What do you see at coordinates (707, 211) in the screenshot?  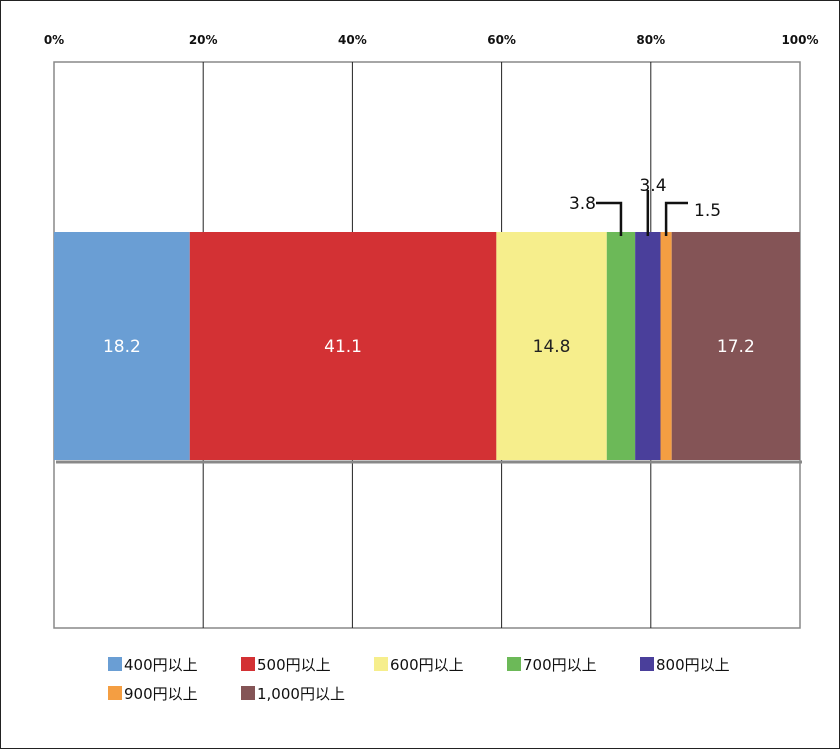 I see `data-label: 1.5` at bounding box center [707, 211].